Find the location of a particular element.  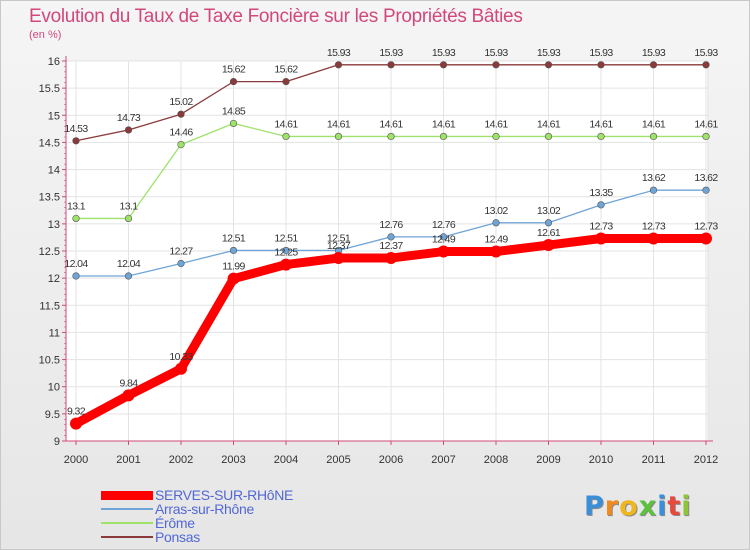

data-label: 12.25 is located at coordinates (286, 253).